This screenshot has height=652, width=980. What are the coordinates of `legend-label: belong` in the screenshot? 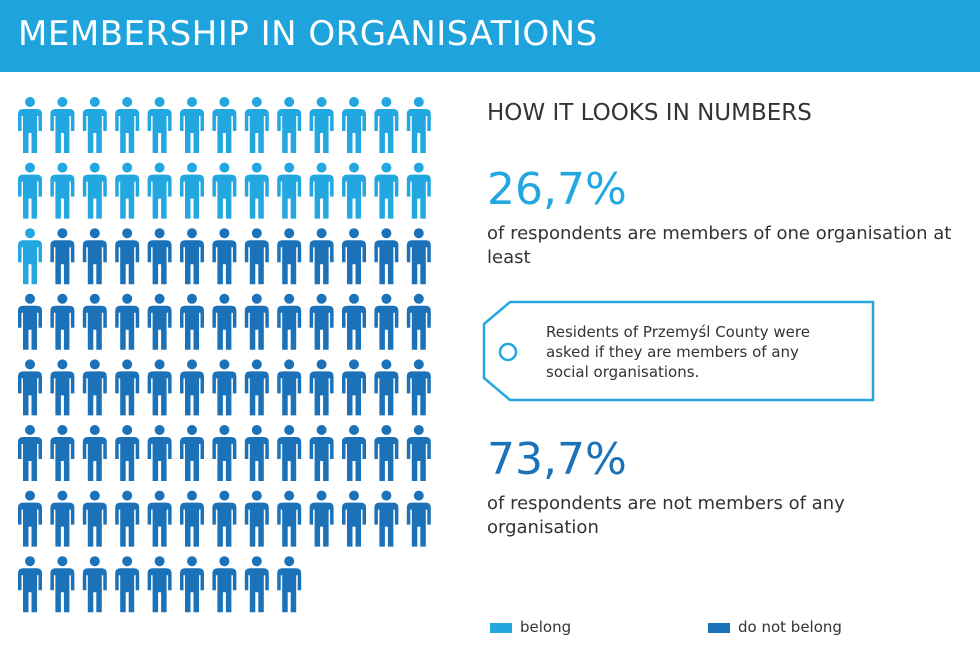 It's located at (546, 627).